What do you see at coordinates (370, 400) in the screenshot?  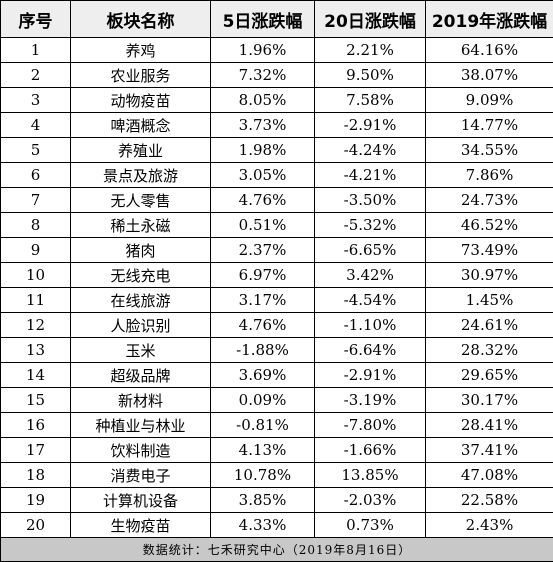 I see `change-20d-cell: -3.19%` at bounding box center [370, 400].